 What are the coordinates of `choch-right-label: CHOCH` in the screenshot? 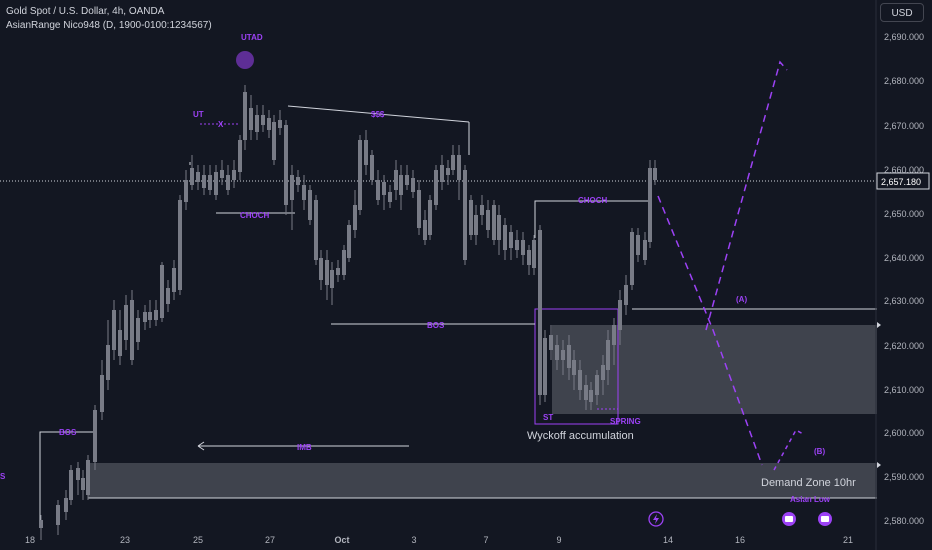 It's located at (593, 200).